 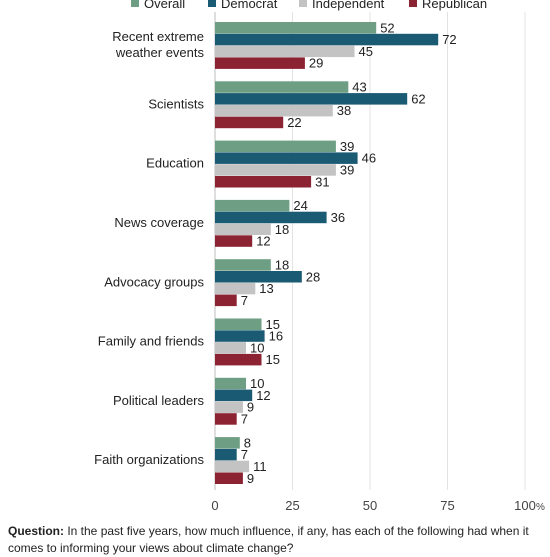 What do you see at coordinates (309, 5) in the screenshot?
I see `legend: Overall Democrat Independent Republican` at bounding box center [309, 5].